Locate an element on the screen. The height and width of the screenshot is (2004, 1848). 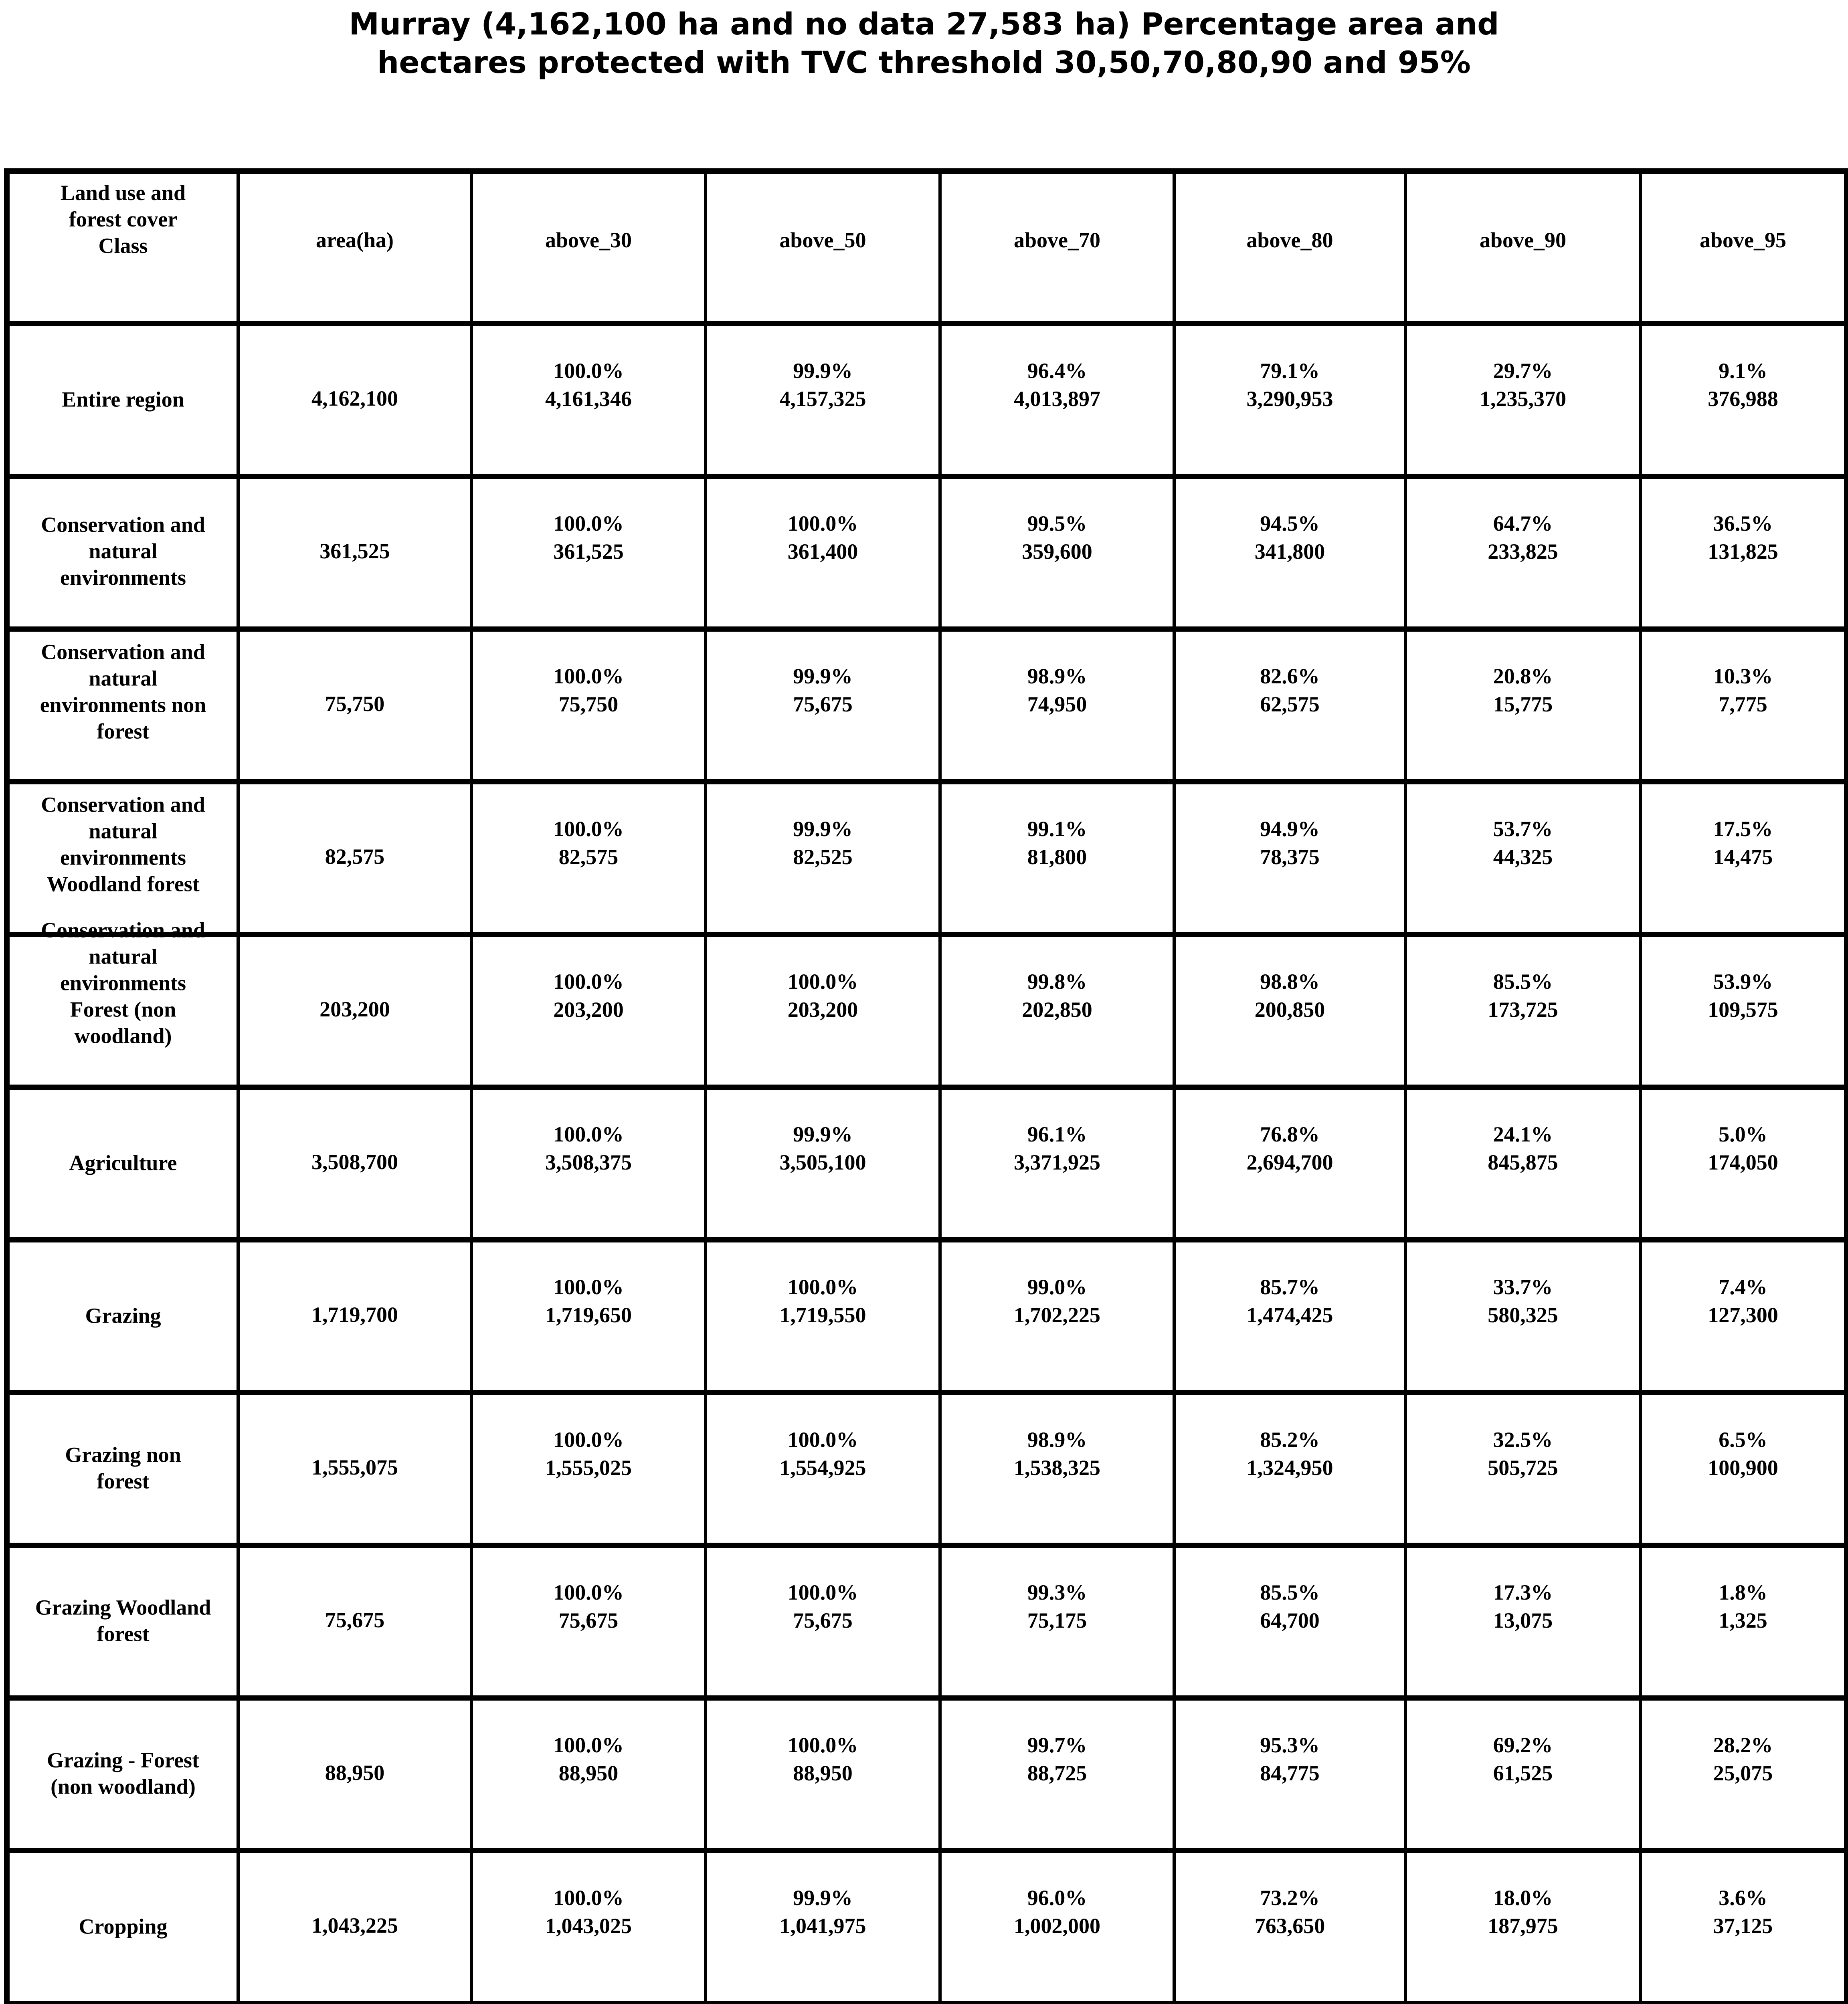
pct-value: 98.9% is located at coordinates (1057, 1439).